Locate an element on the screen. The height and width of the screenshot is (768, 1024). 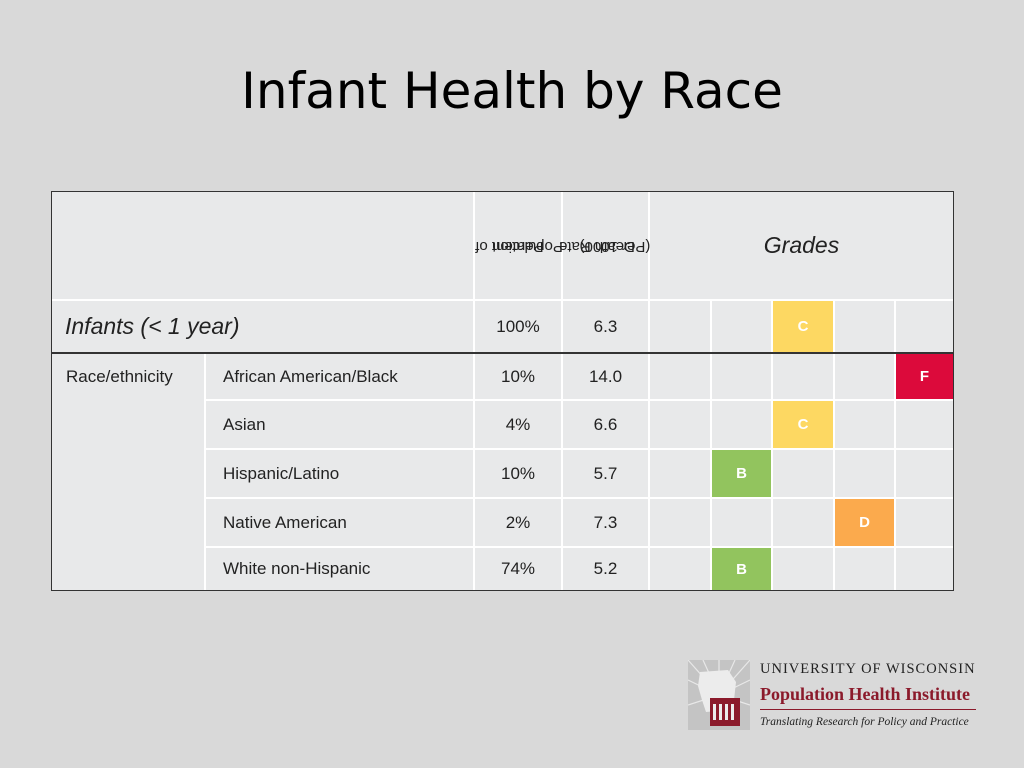
group-1-grade-cell-b is located at coordinates (741, 424).